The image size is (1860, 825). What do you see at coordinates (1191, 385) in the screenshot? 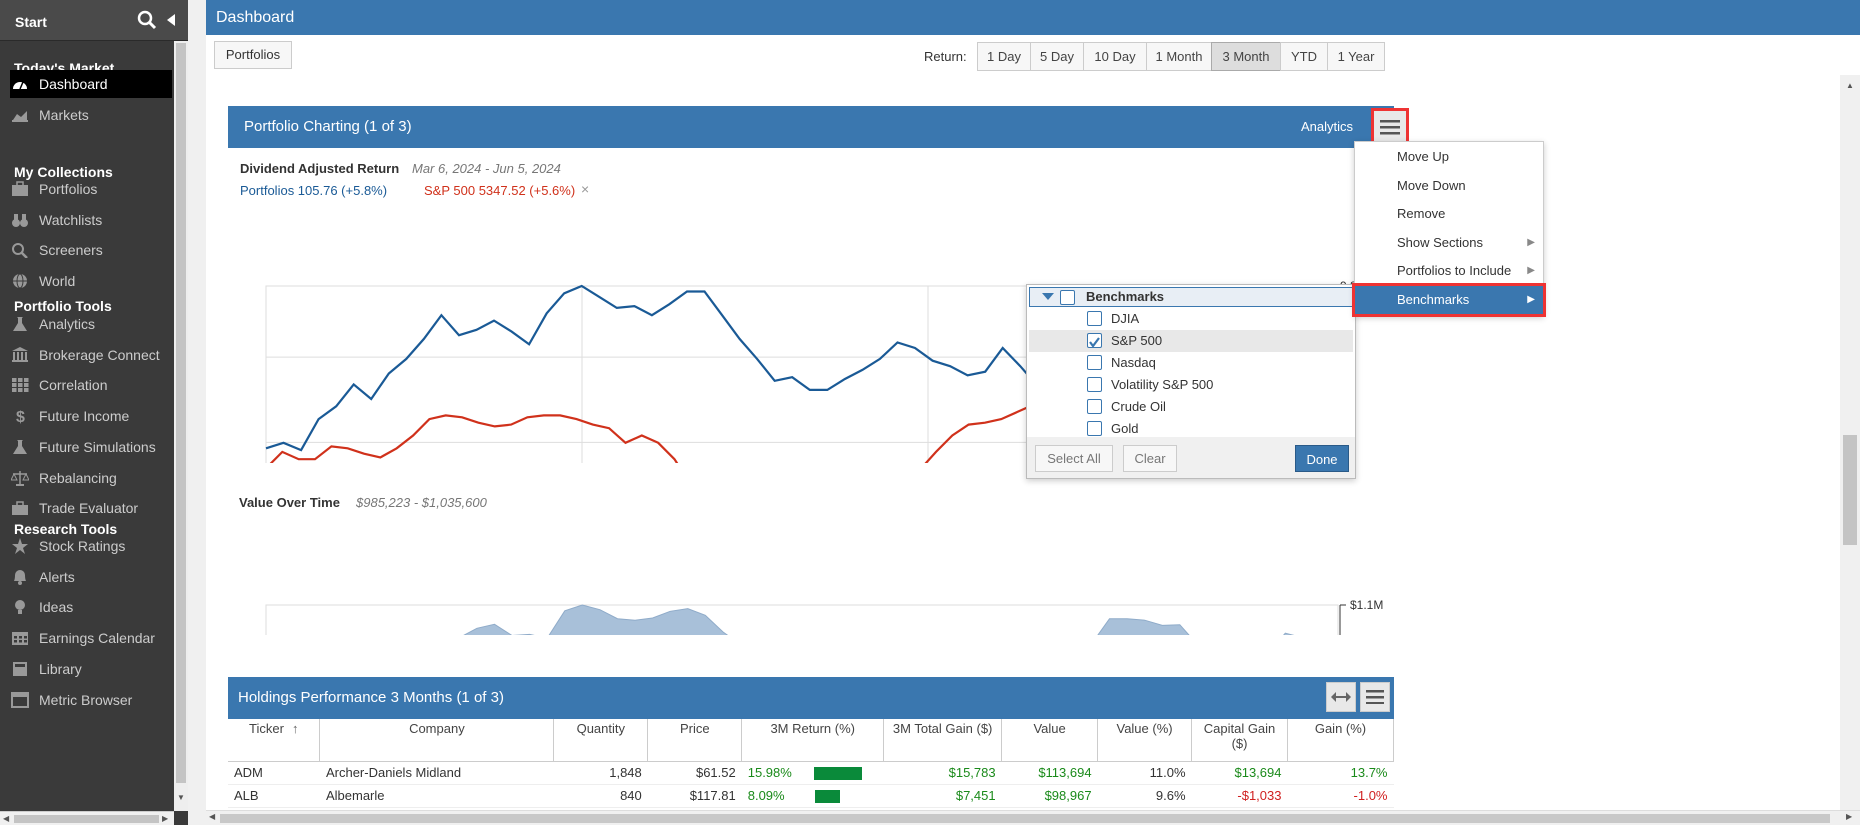
I see `benchmark-item-volatility-s-p-500: Volatility S&P 500` at bounding box center [1191, 385].